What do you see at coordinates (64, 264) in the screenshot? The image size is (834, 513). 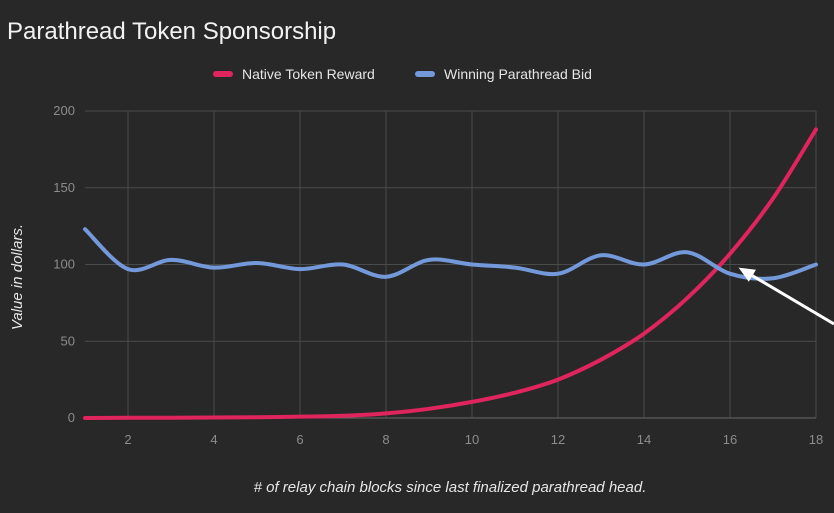 I see `y-tick-label: 100` at bounding box center [64, 264].